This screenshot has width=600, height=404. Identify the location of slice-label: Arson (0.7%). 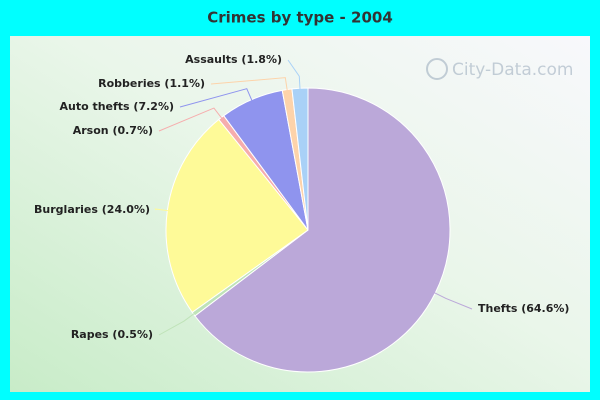
(113, 130).